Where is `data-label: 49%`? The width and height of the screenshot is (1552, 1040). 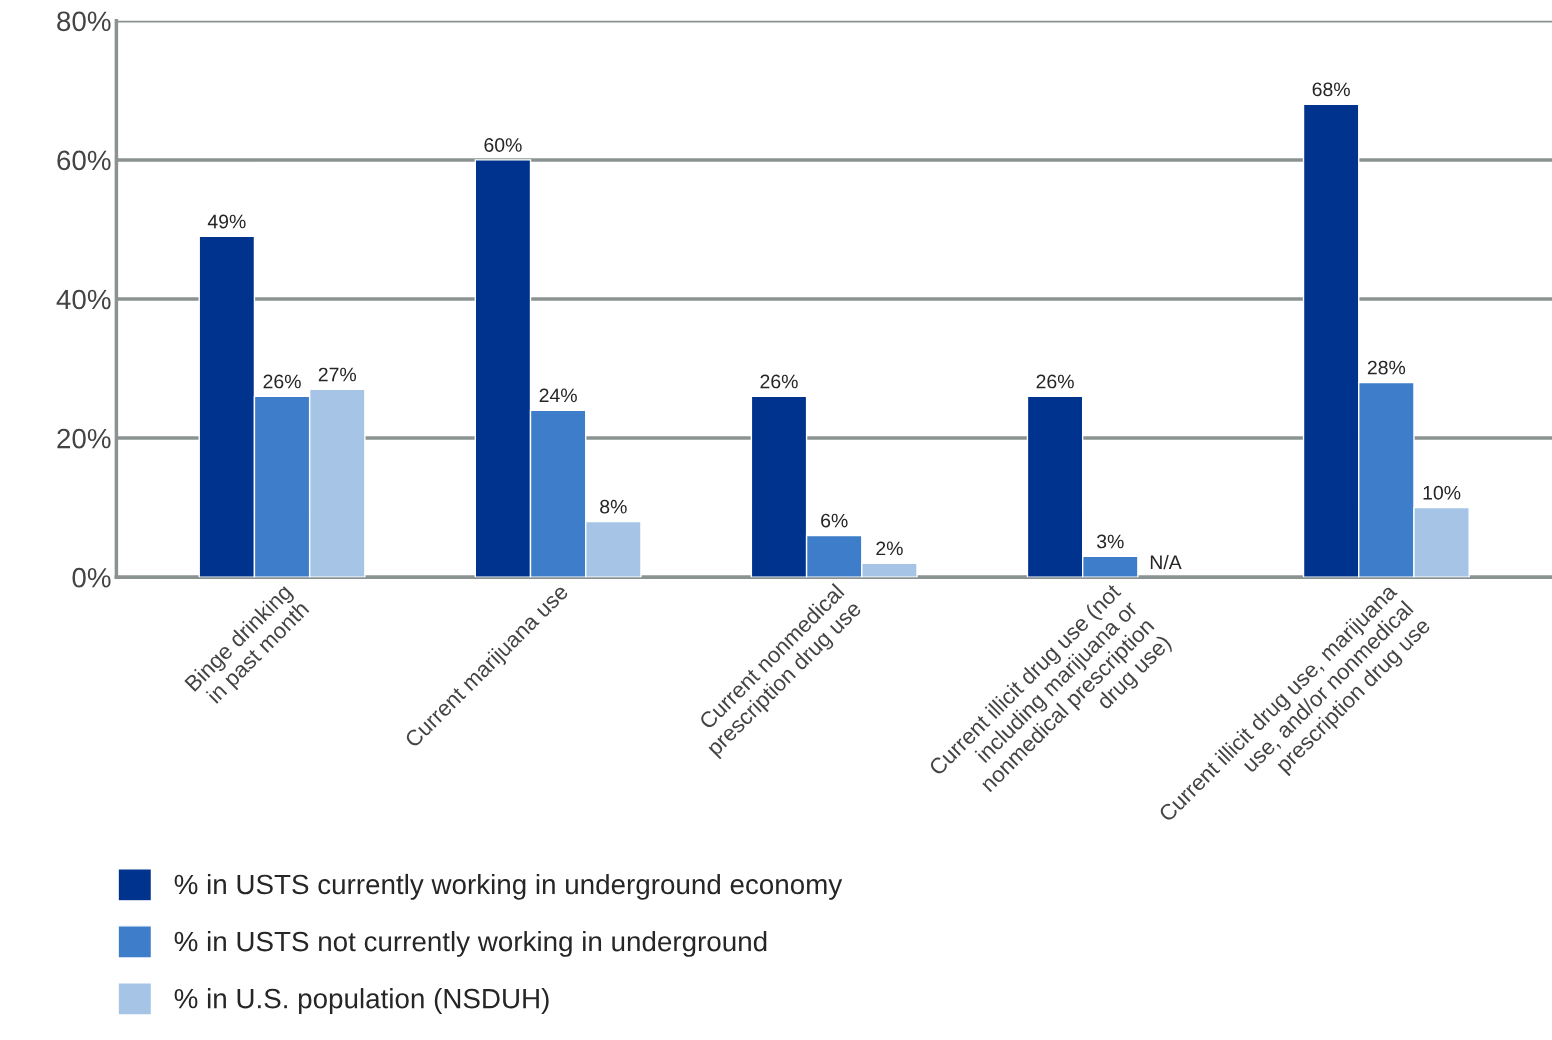 data-label: 49% is located at coordinates (226, 221).